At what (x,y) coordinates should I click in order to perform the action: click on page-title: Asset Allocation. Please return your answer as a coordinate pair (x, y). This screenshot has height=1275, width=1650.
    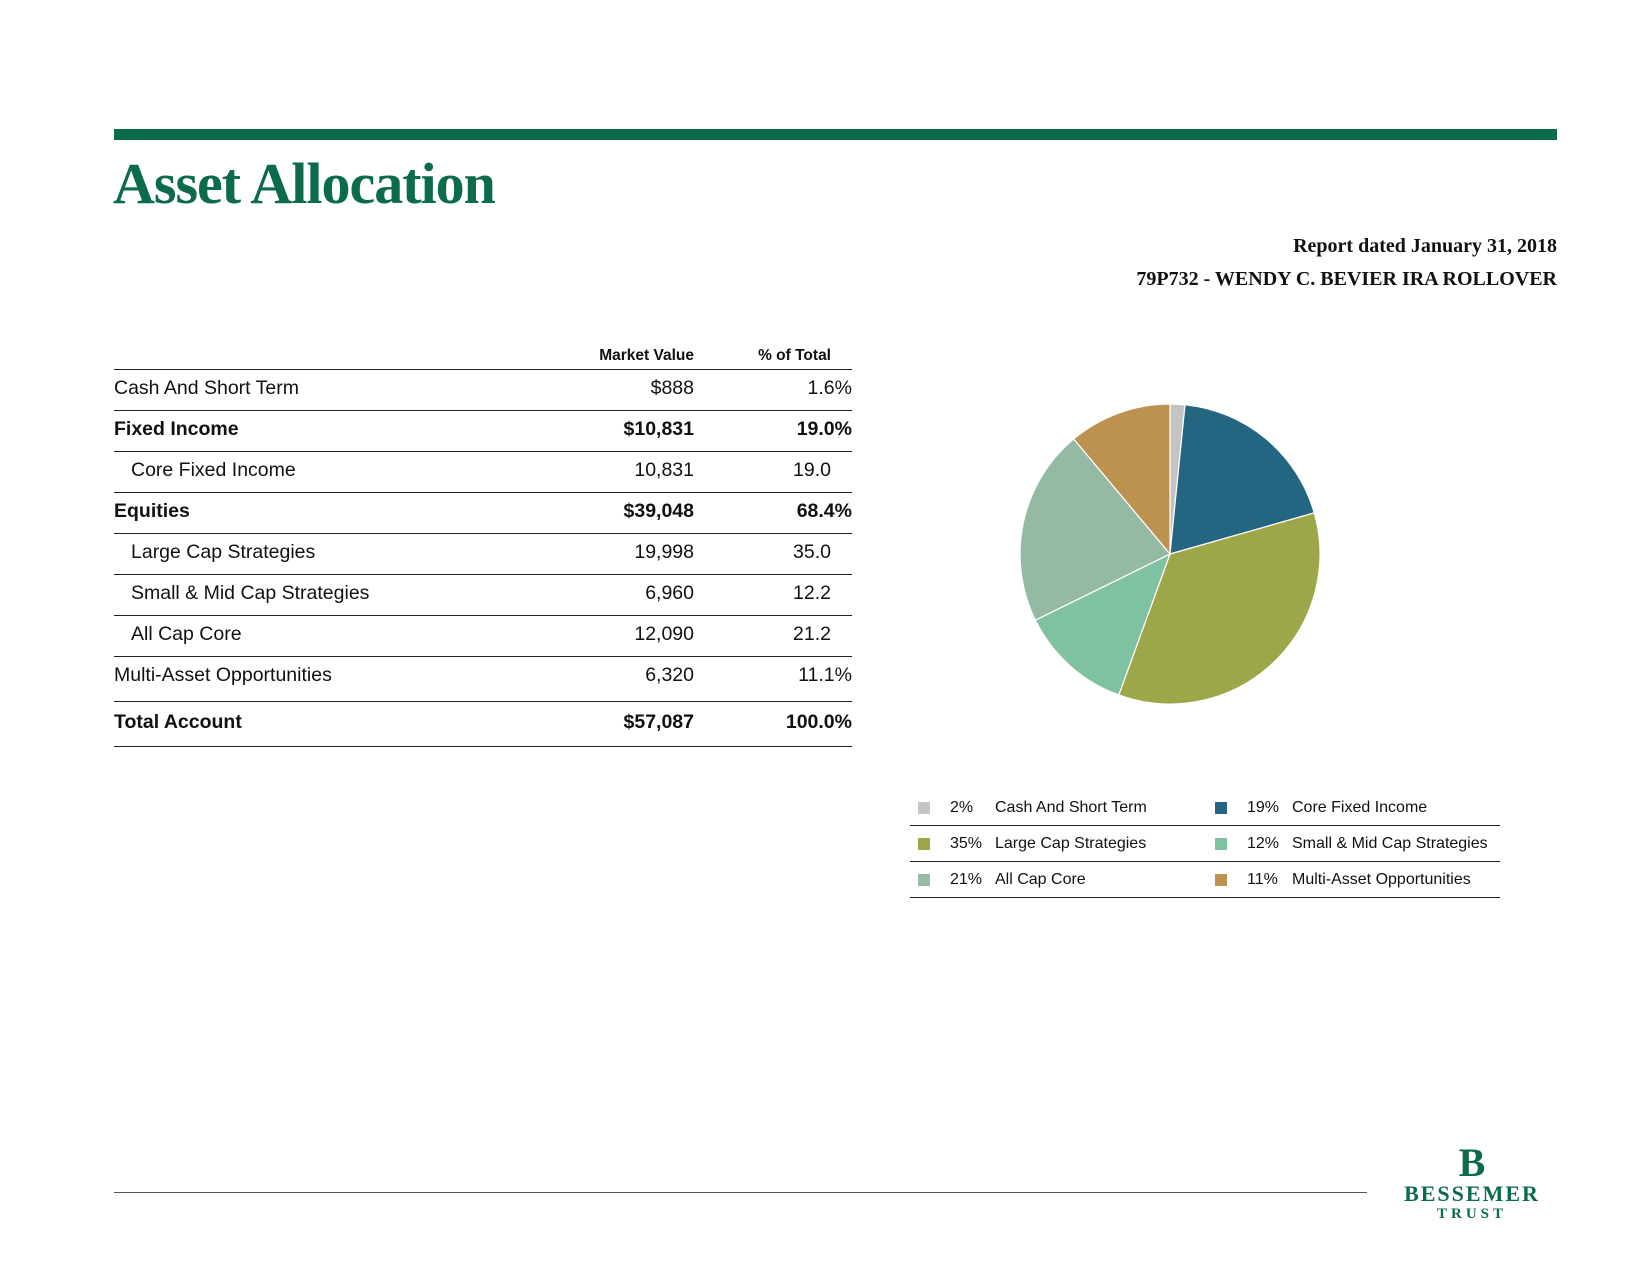
    Looking at the image, I should click on (304, 183).